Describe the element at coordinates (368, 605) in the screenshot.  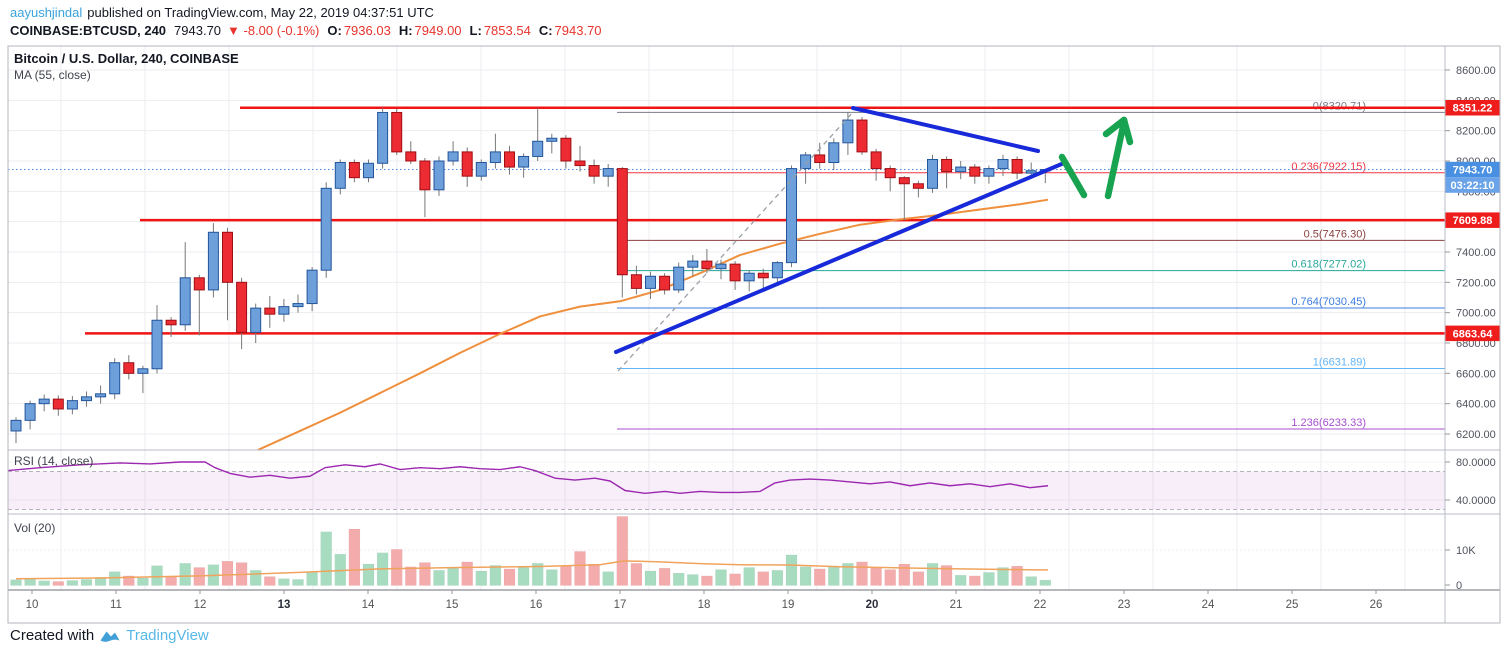
I see `svg-text: 14` at that location.